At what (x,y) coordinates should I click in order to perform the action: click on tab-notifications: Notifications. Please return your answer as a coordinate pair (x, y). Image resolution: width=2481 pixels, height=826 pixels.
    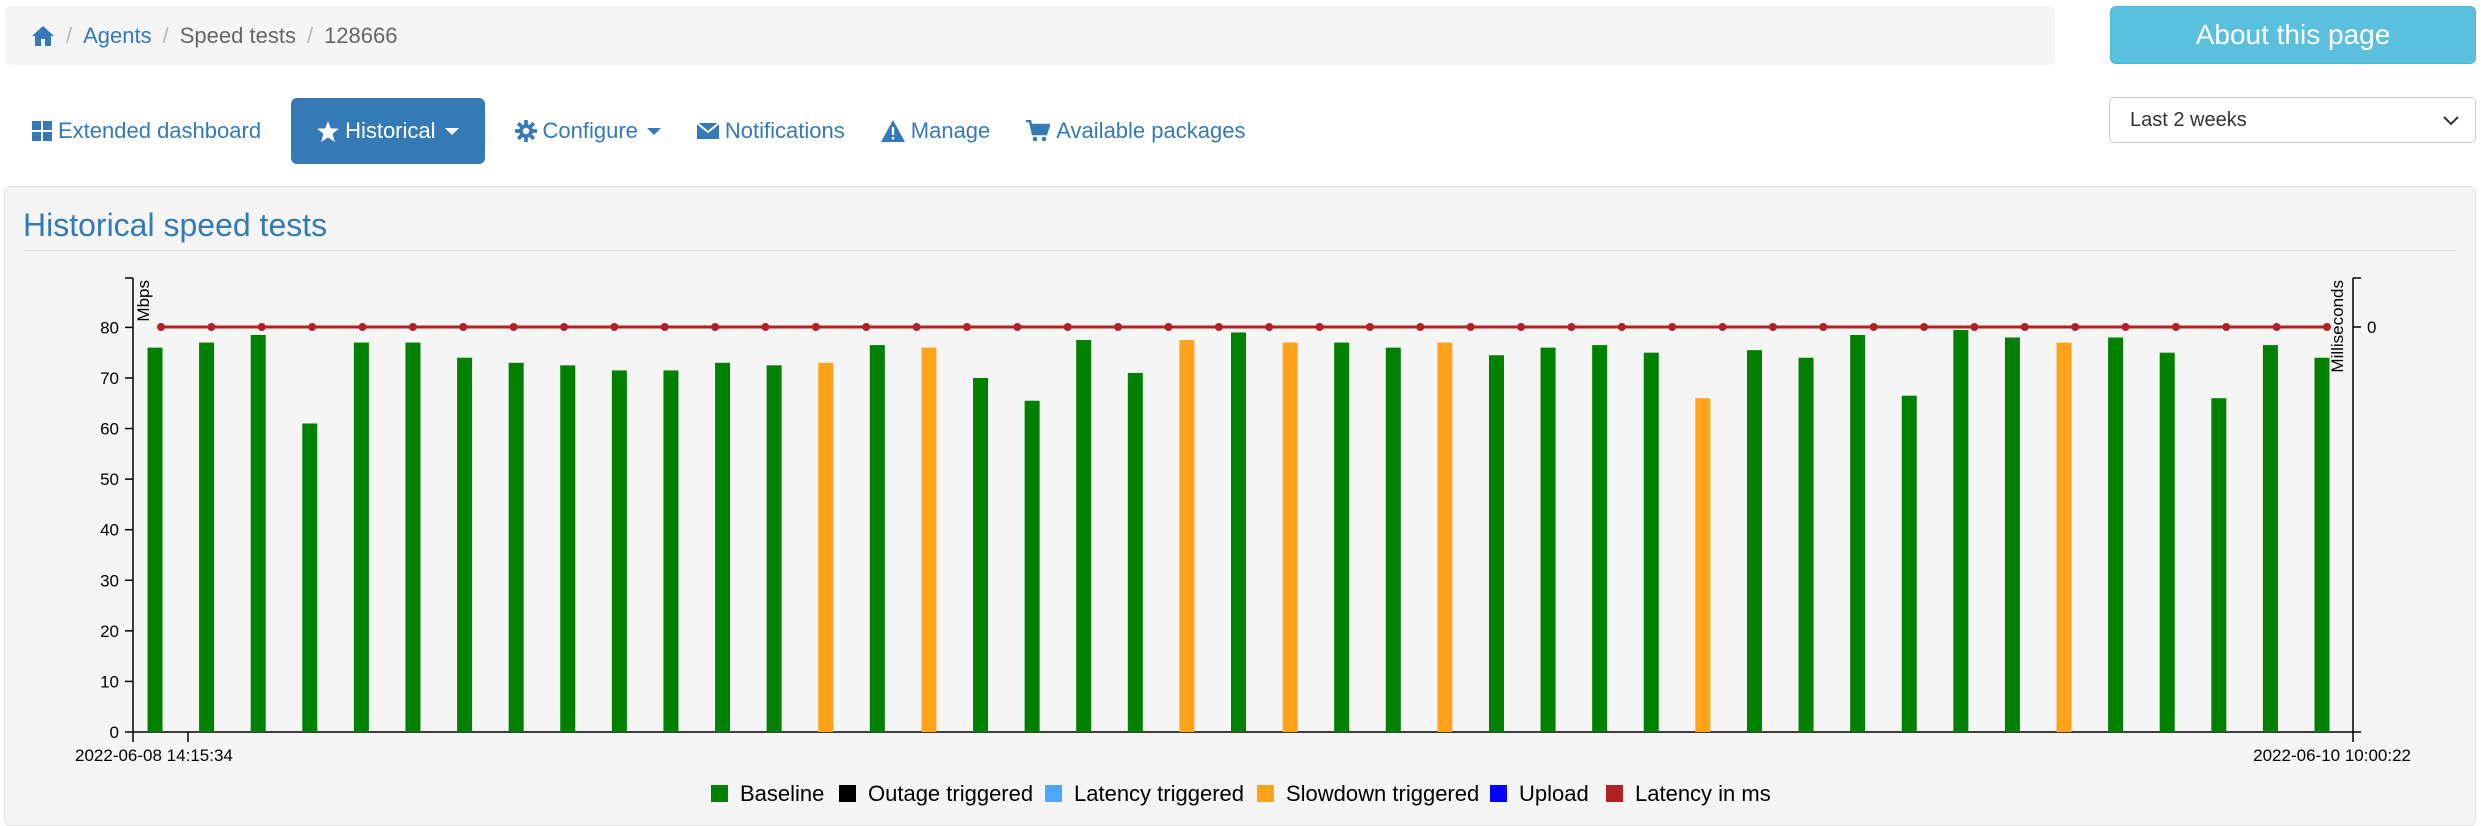
    Looking at the image, I should click on (771, 131).